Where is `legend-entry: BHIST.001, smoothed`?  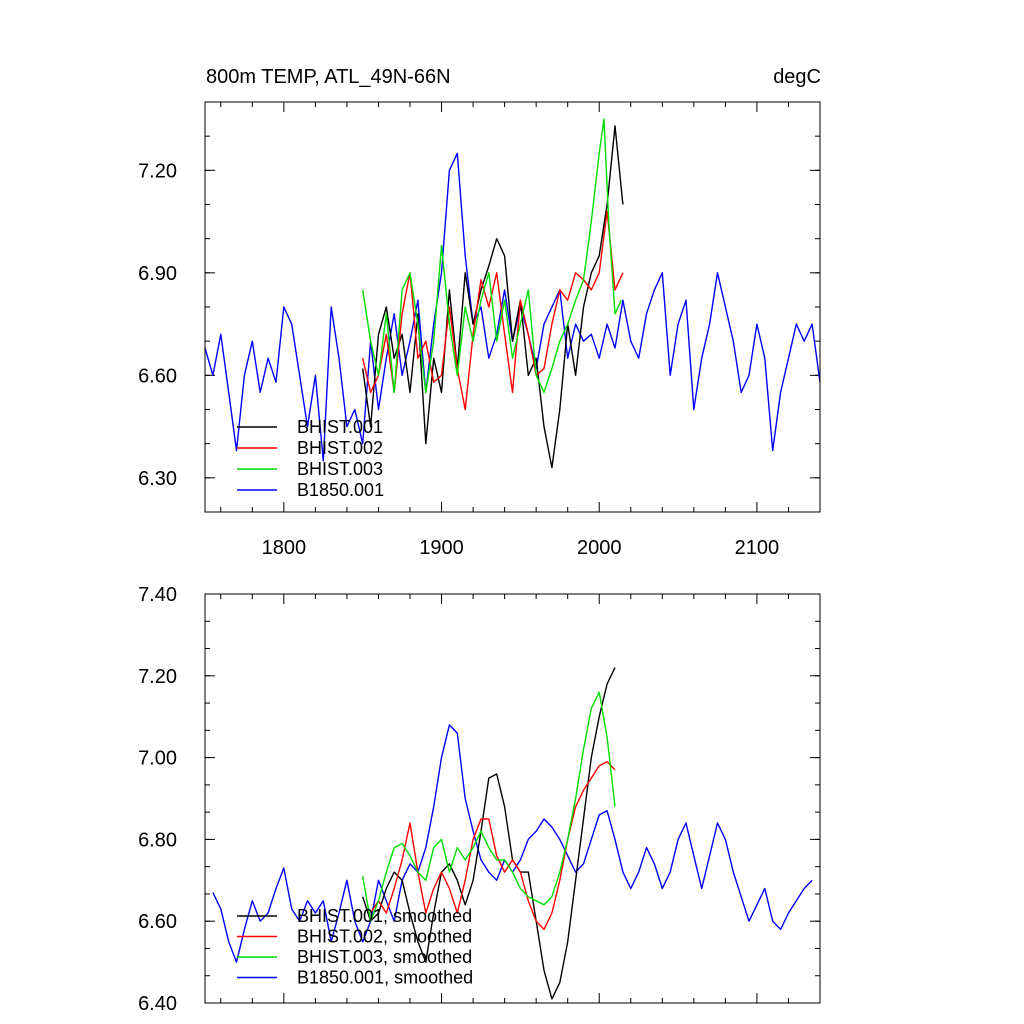 legend-entry: BHIST.001, smoothed is located at coordinates (384, 916).